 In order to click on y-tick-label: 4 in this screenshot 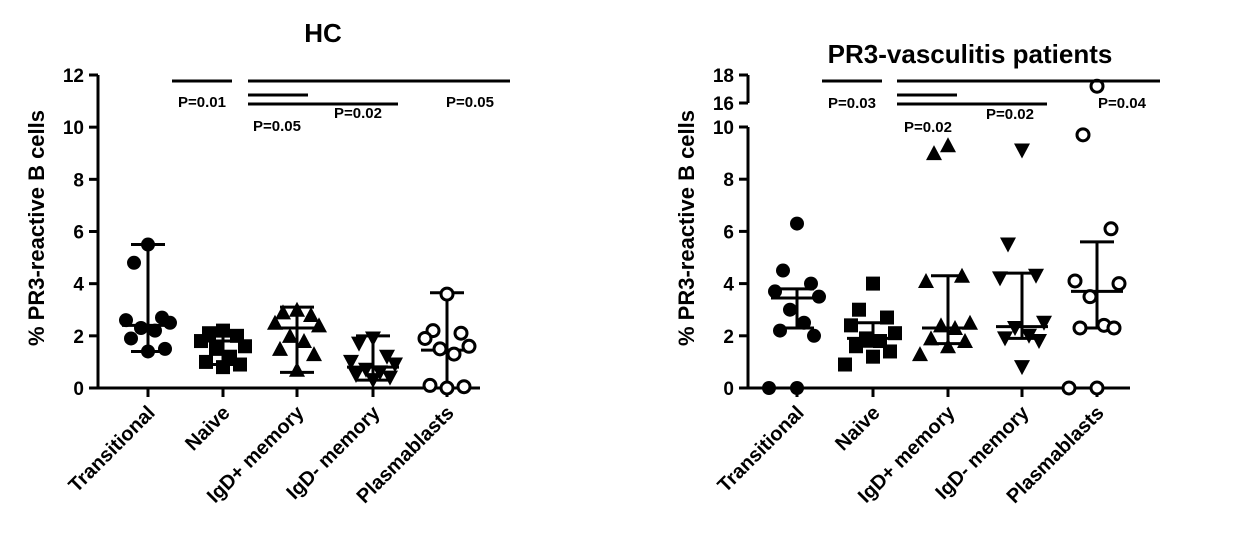, I will do `click(728, 285)`.